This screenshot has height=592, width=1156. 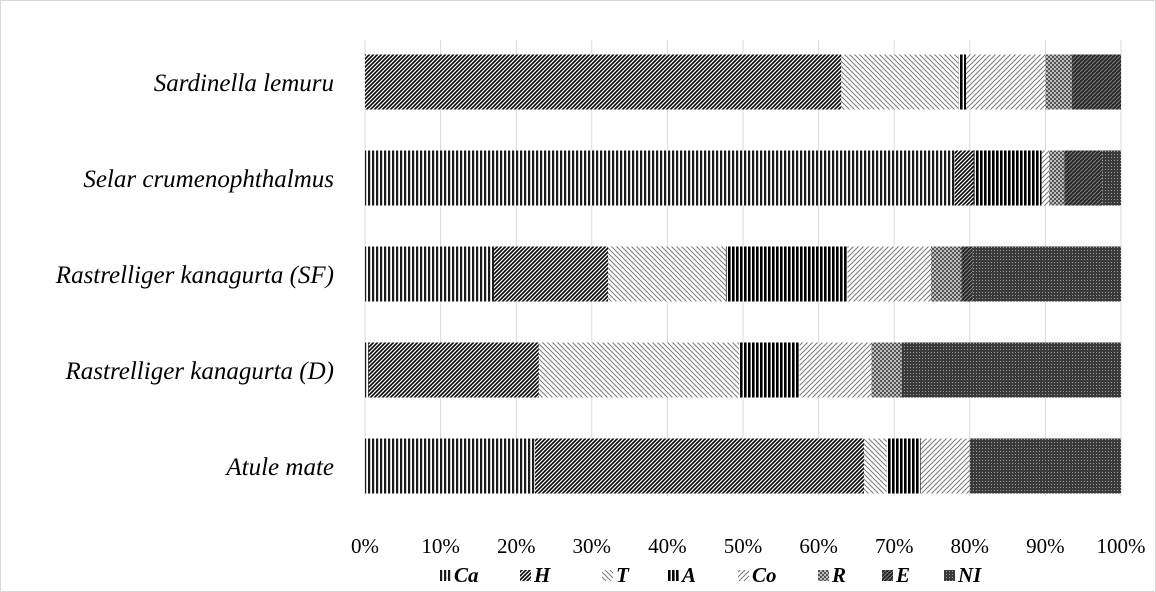 I want to click on x-tick-label: 20%, so click(x=516, y=546).